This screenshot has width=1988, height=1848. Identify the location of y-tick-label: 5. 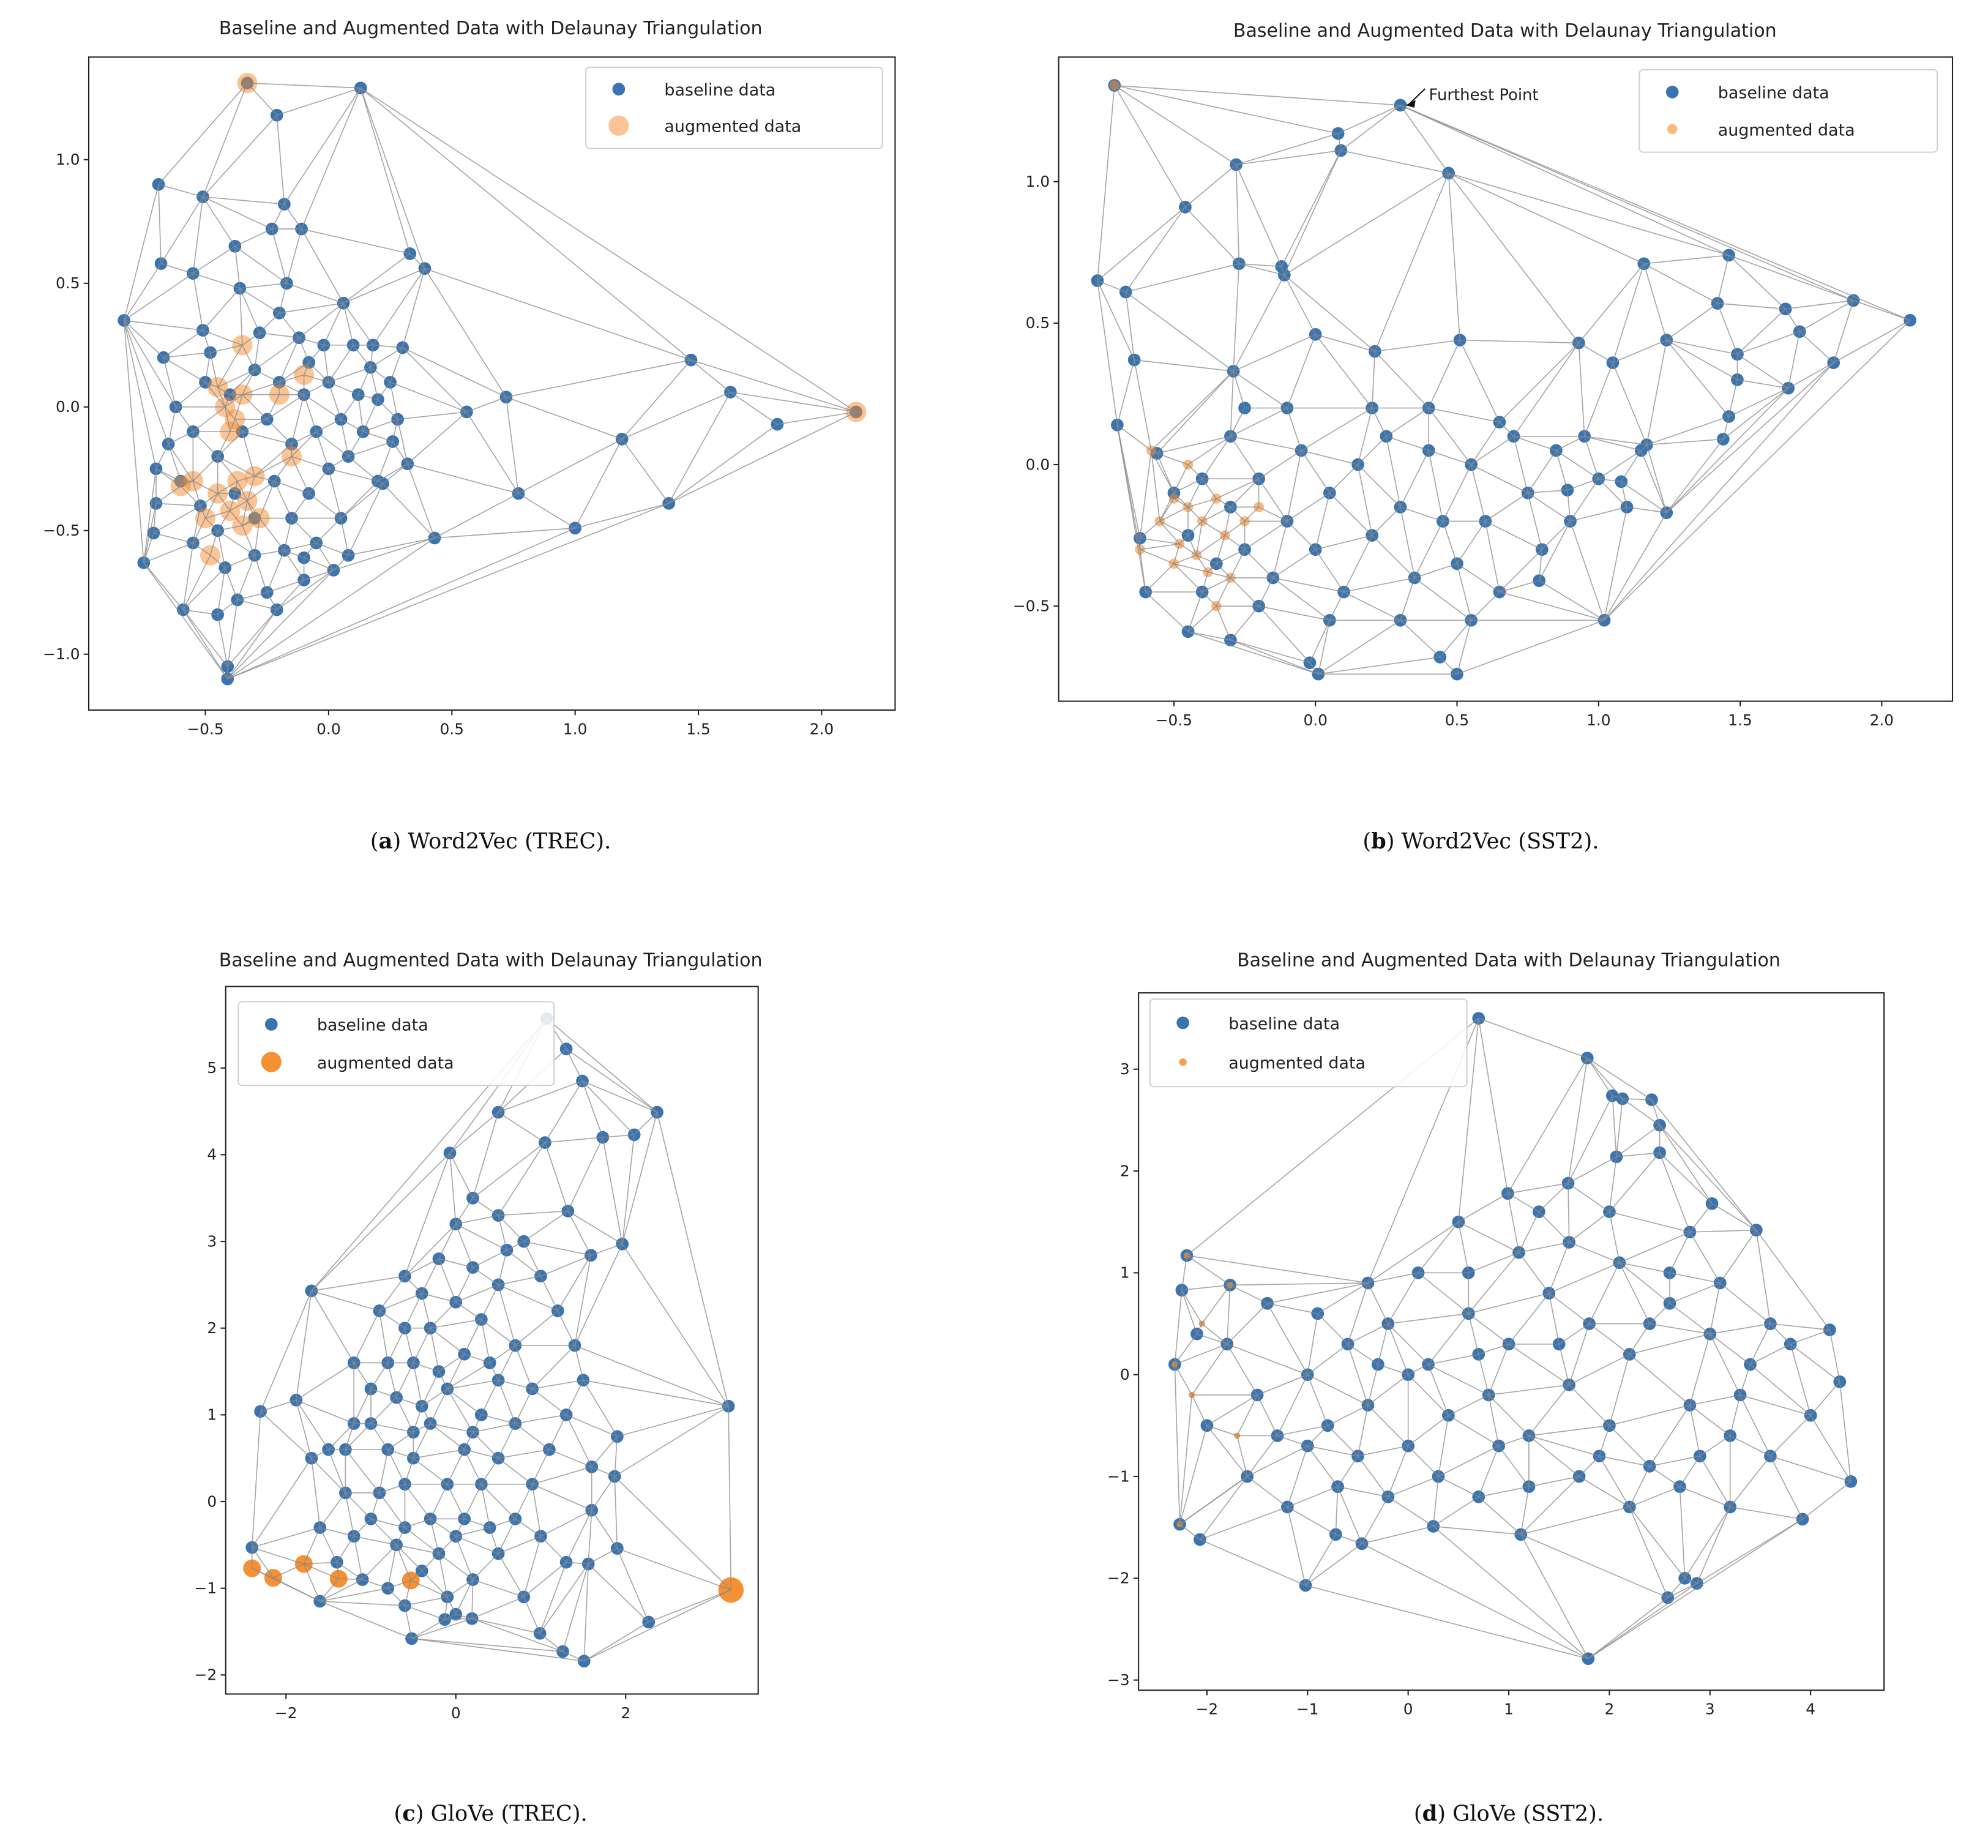
(212, 1068).